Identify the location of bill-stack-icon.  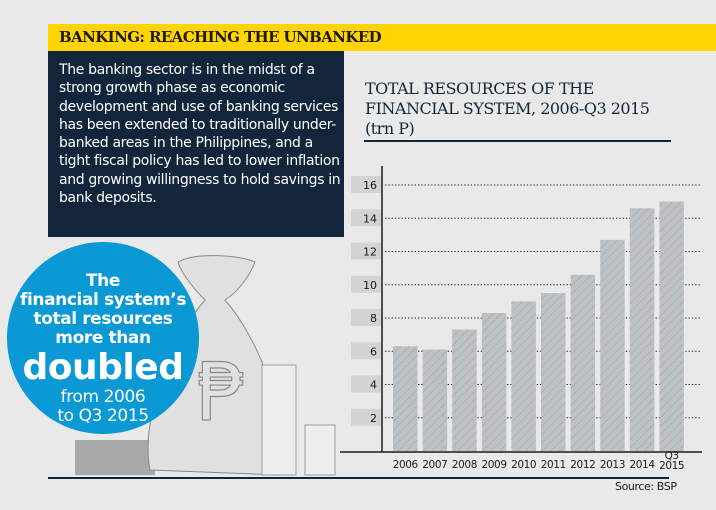
(115, 457).